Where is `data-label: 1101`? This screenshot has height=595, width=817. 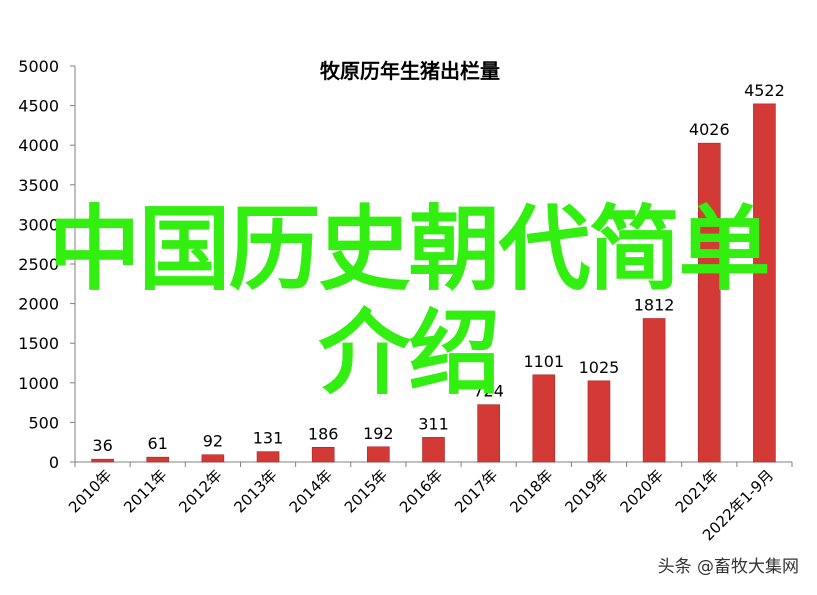
data-label: 1101 is located at coordinates (543, 361).